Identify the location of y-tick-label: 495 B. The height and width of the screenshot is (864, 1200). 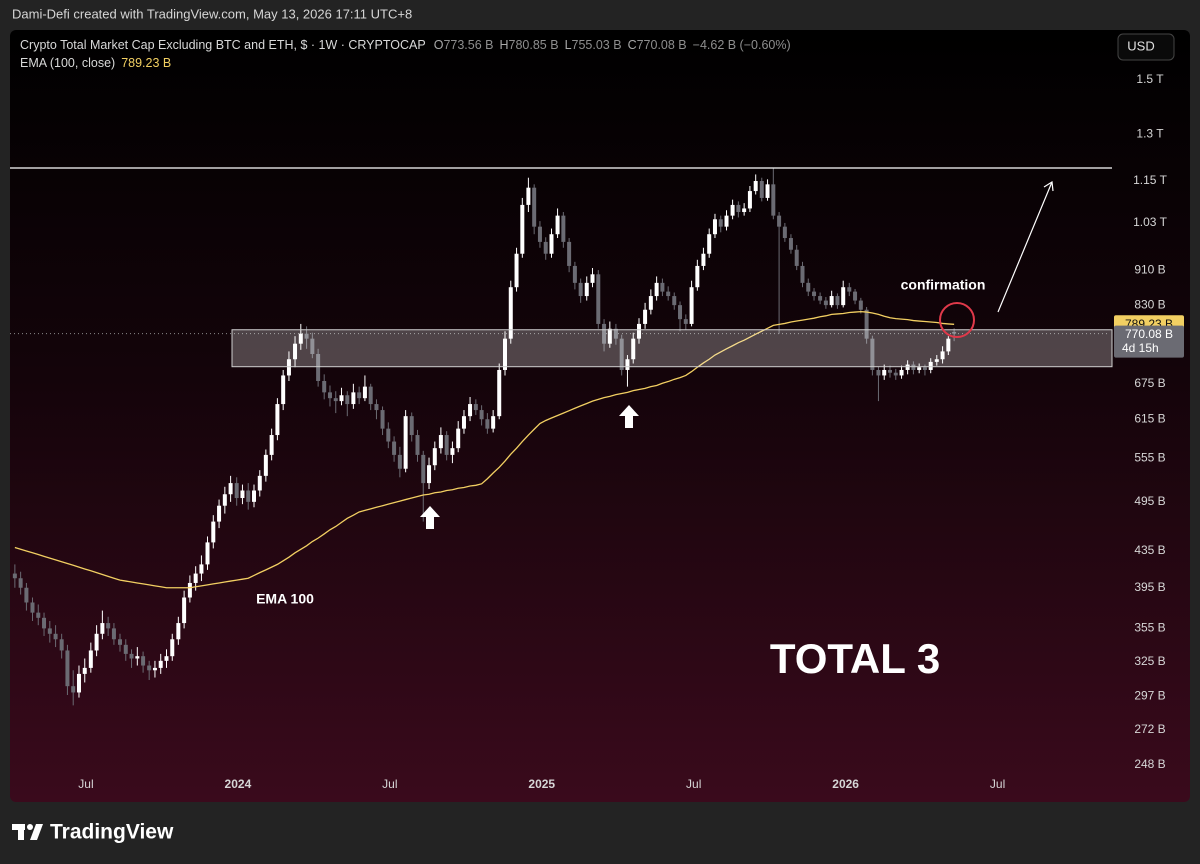
(1149, 501).